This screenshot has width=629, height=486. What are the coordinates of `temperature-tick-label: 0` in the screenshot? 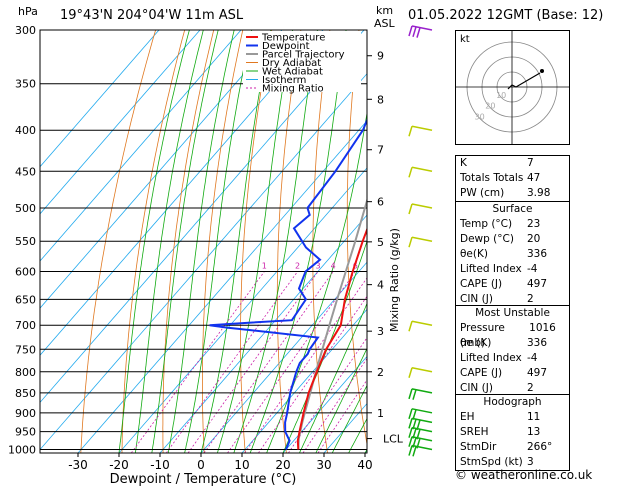 It's located at (201, 465).